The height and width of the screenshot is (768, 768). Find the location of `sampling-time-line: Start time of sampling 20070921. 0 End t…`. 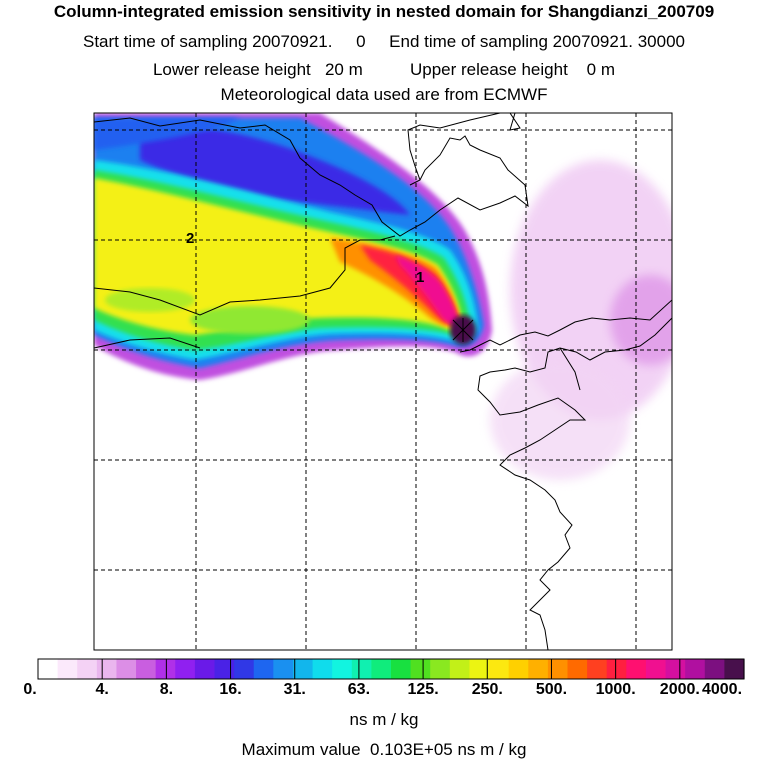

sampling-time-line: Start time of sampling 20070921. 0 End t… is located at coordinates (384, 41).